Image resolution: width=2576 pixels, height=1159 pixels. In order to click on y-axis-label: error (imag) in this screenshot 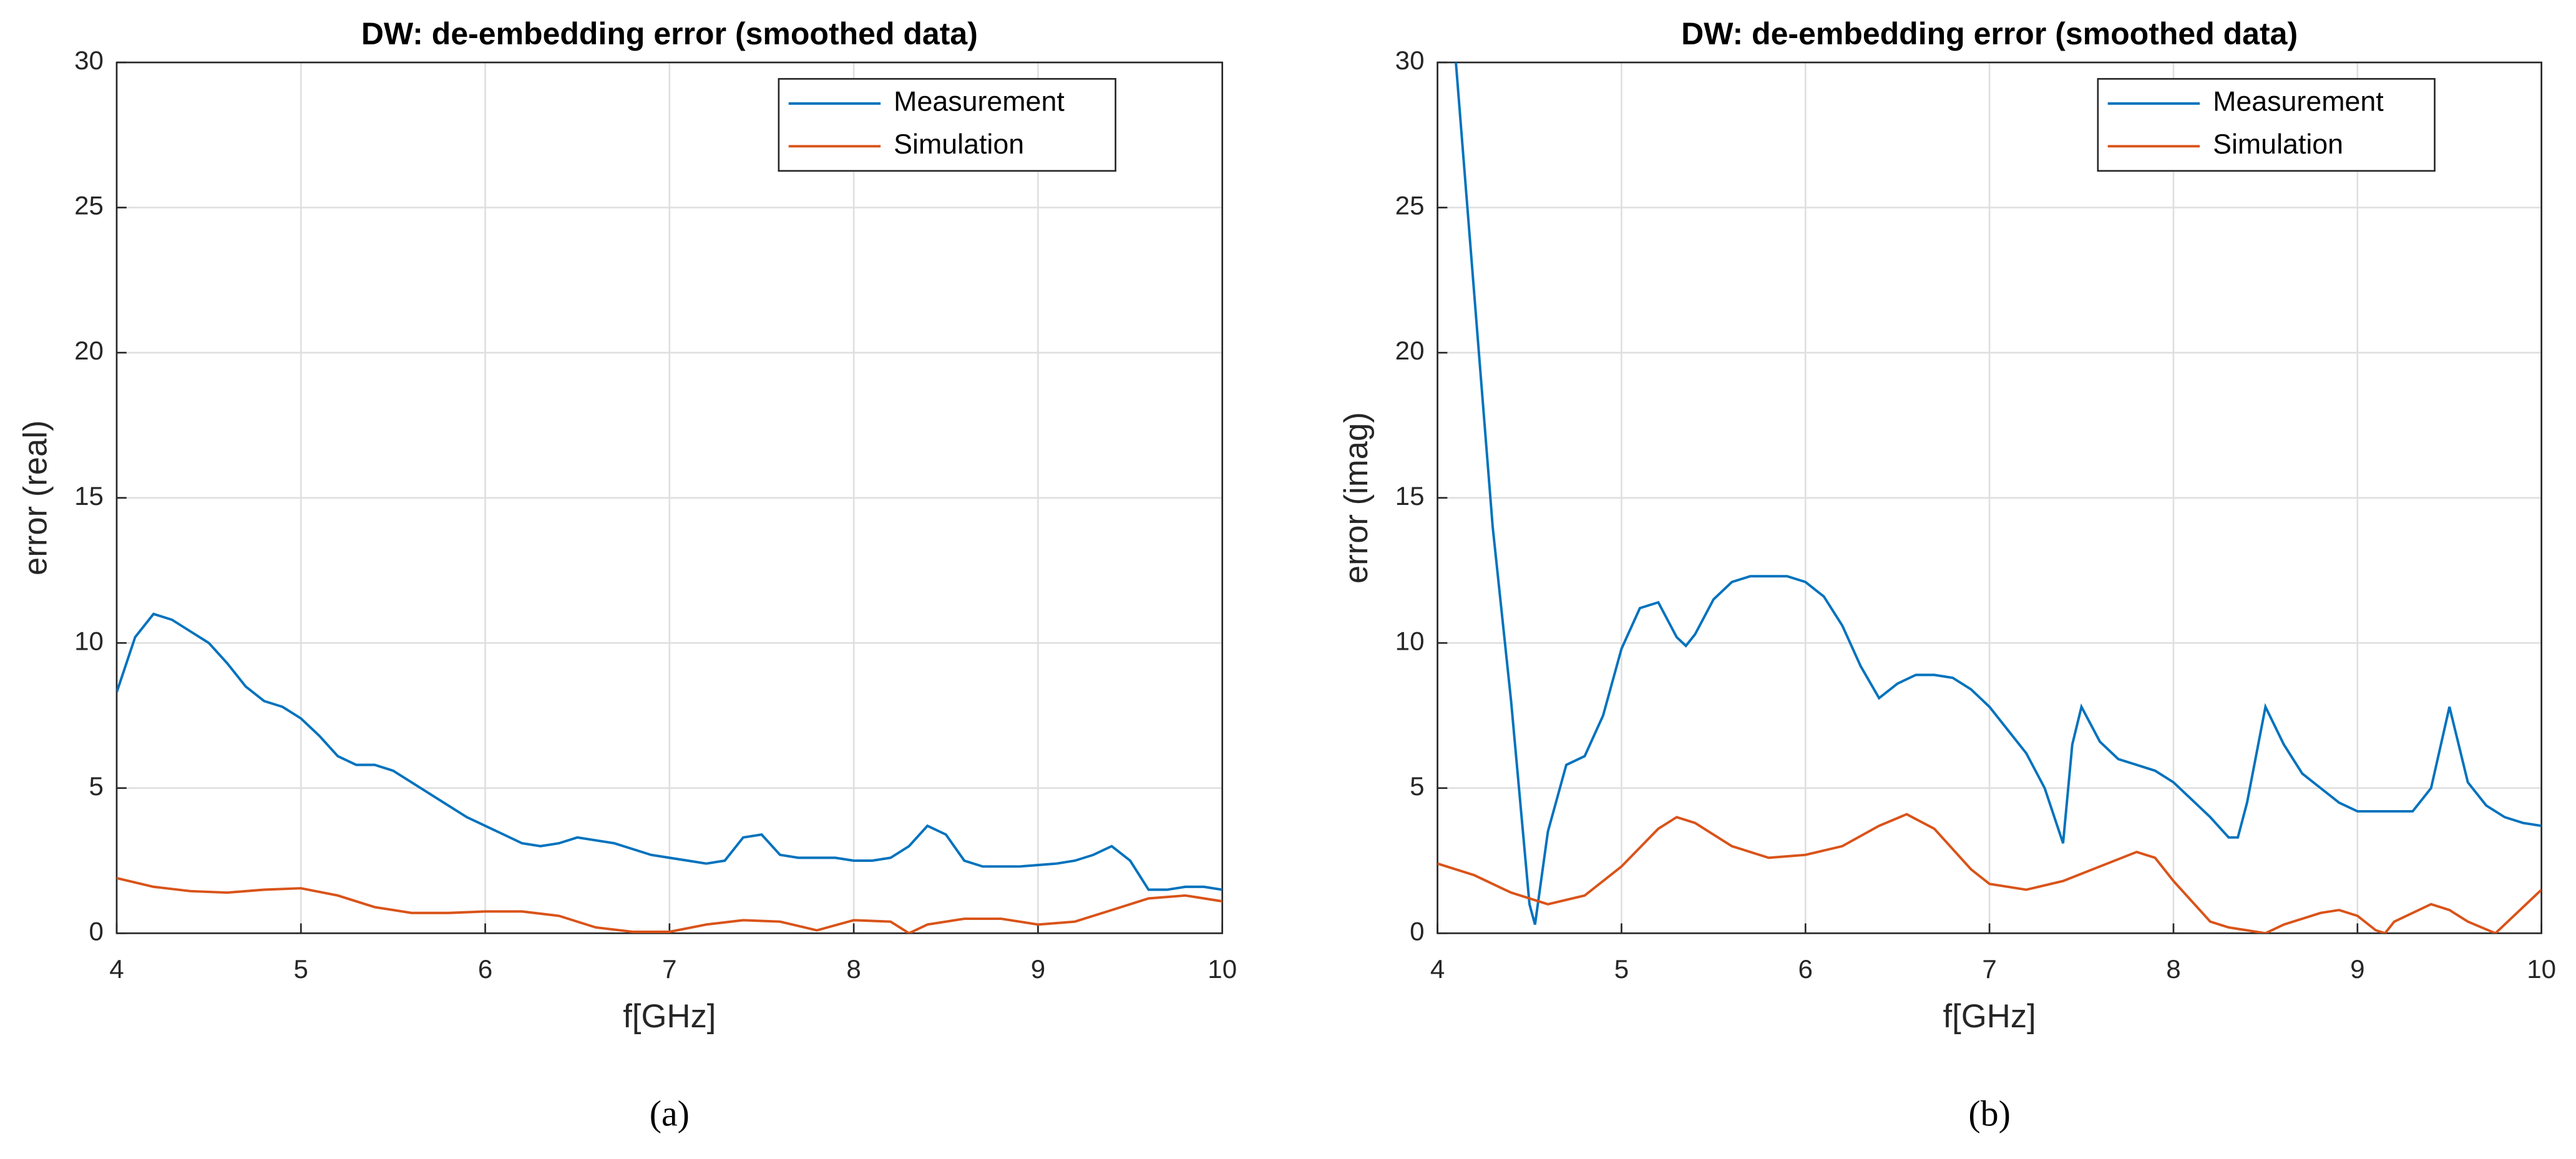, I will do `click(1356, 498)`.